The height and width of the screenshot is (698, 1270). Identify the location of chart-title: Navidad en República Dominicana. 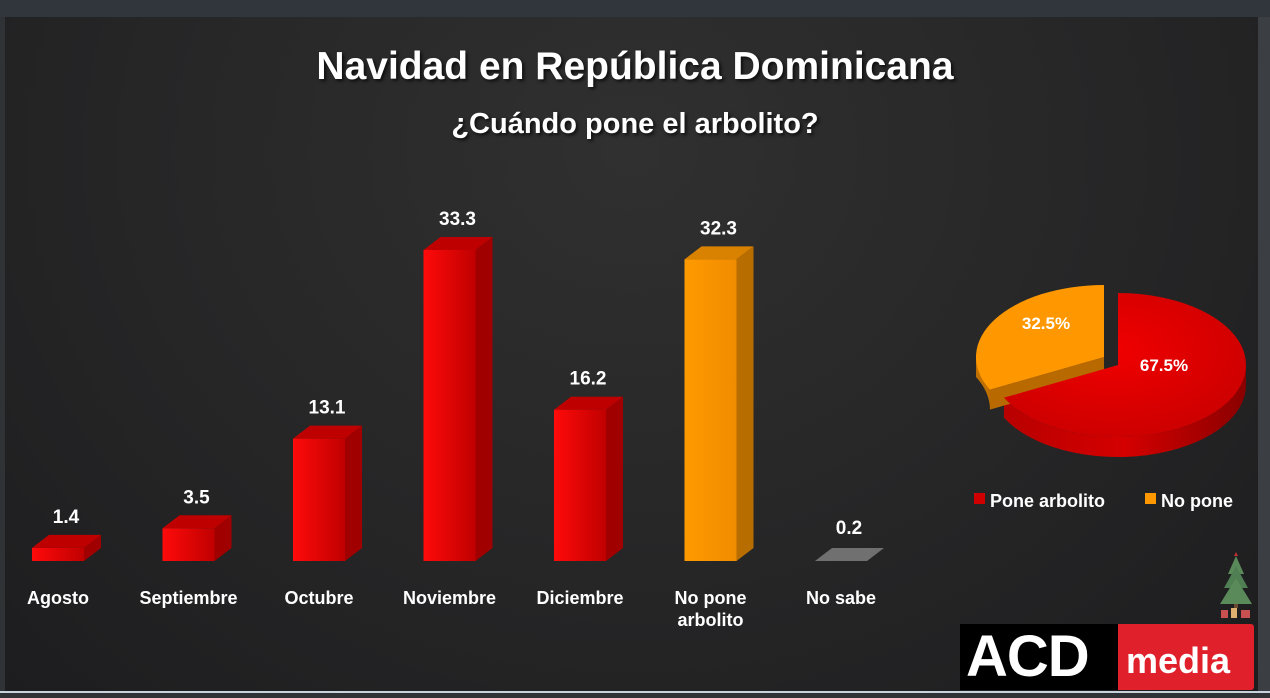
(635, 66).